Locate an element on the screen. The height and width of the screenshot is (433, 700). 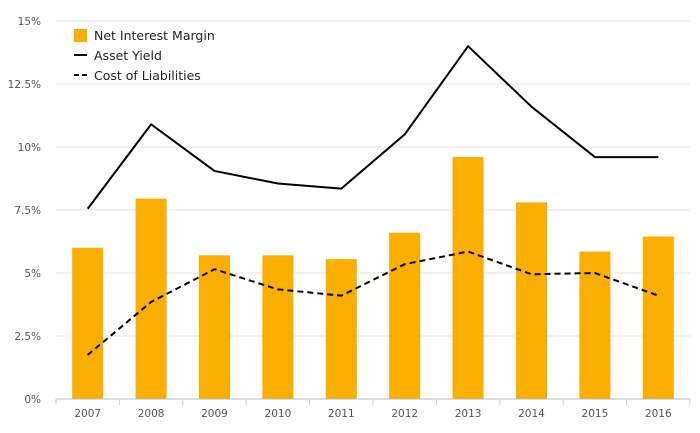
legend-entry-cost-of-liabilities: Cost of Liabilities is located at coordinates (137, 75).